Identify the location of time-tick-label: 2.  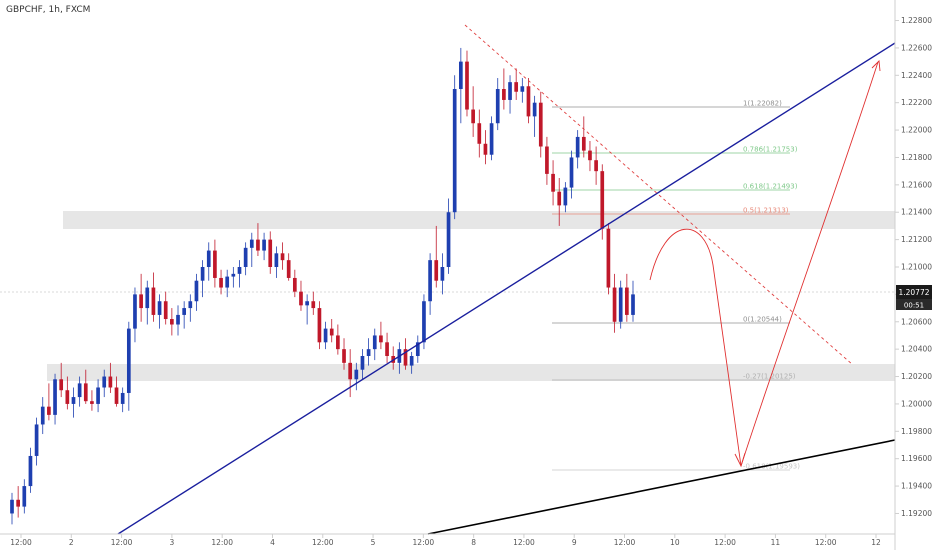
(71, 542).